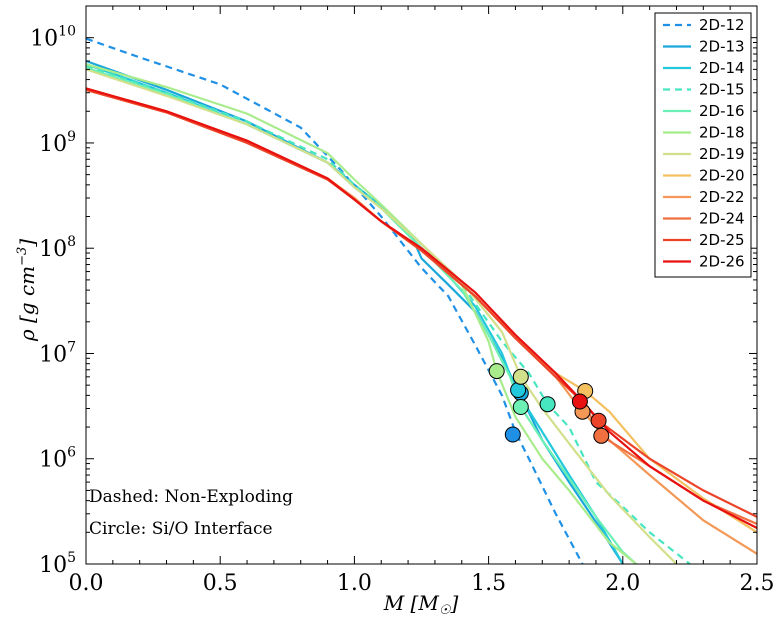 This screenshot has height=622, width=779. What do you see at coordinates (488, 583) in the screenshot?
I see `x-tick-label: 1.5` at bounding box center [488, 583].